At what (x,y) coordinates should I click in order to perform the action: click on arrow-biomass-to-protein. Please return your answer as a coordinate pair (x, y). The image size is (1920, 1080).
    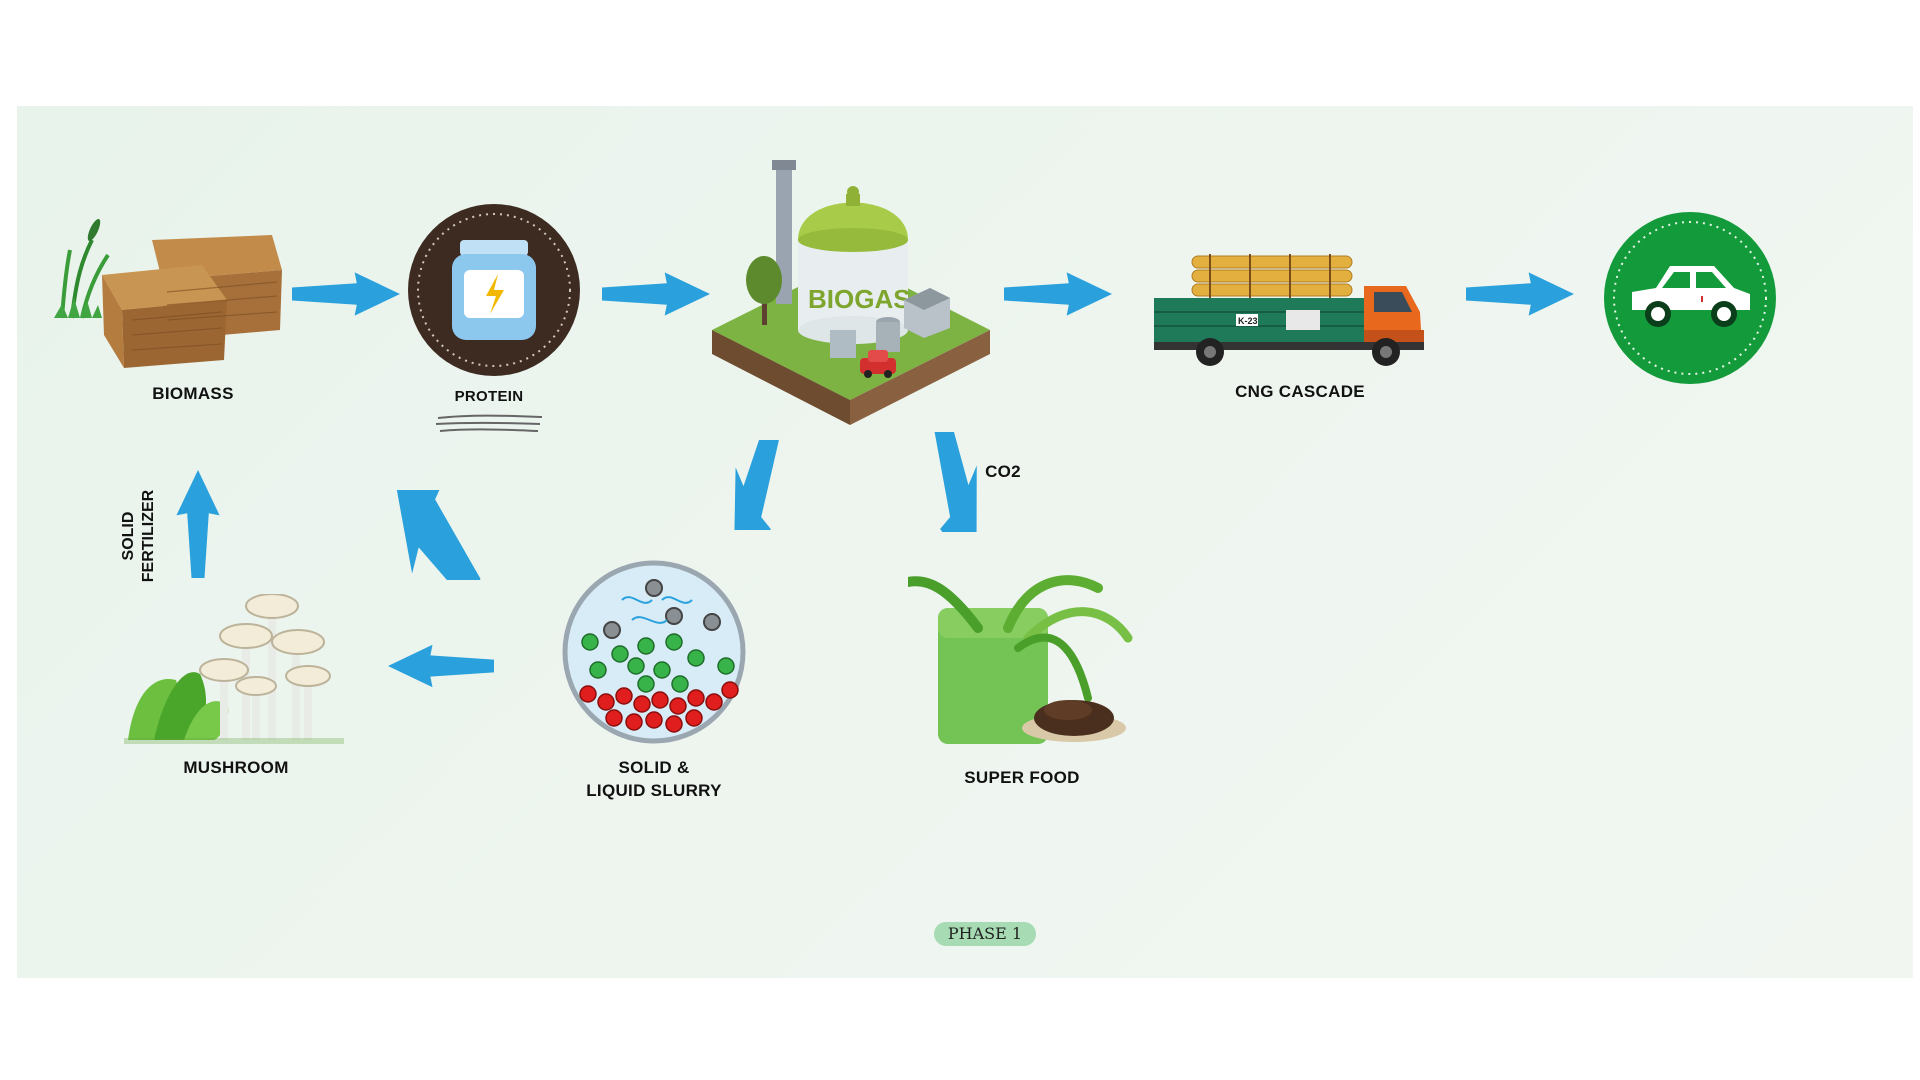
    Looking at the image, I should click on (346, 294).